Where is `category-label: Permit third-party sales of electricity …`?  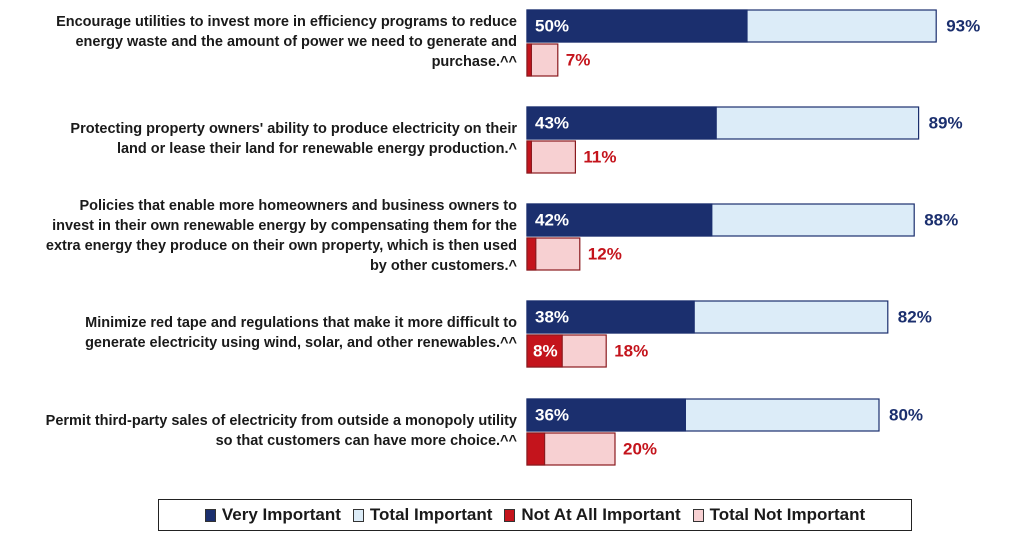 category-label: Permit third-party sales of electricity … is located at coordinates (258, 431).